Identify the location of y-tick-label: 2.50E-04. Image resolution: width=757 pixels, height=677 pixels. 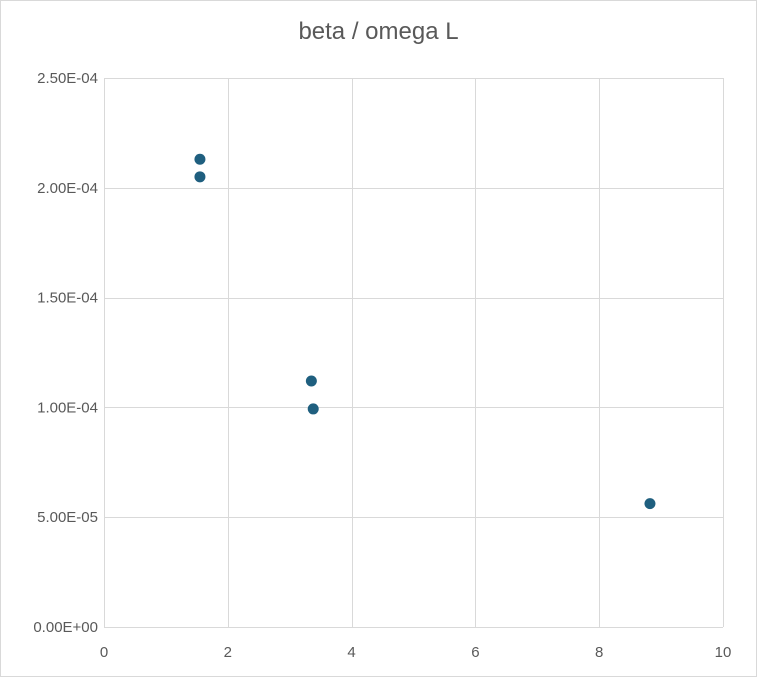
(67, 78).